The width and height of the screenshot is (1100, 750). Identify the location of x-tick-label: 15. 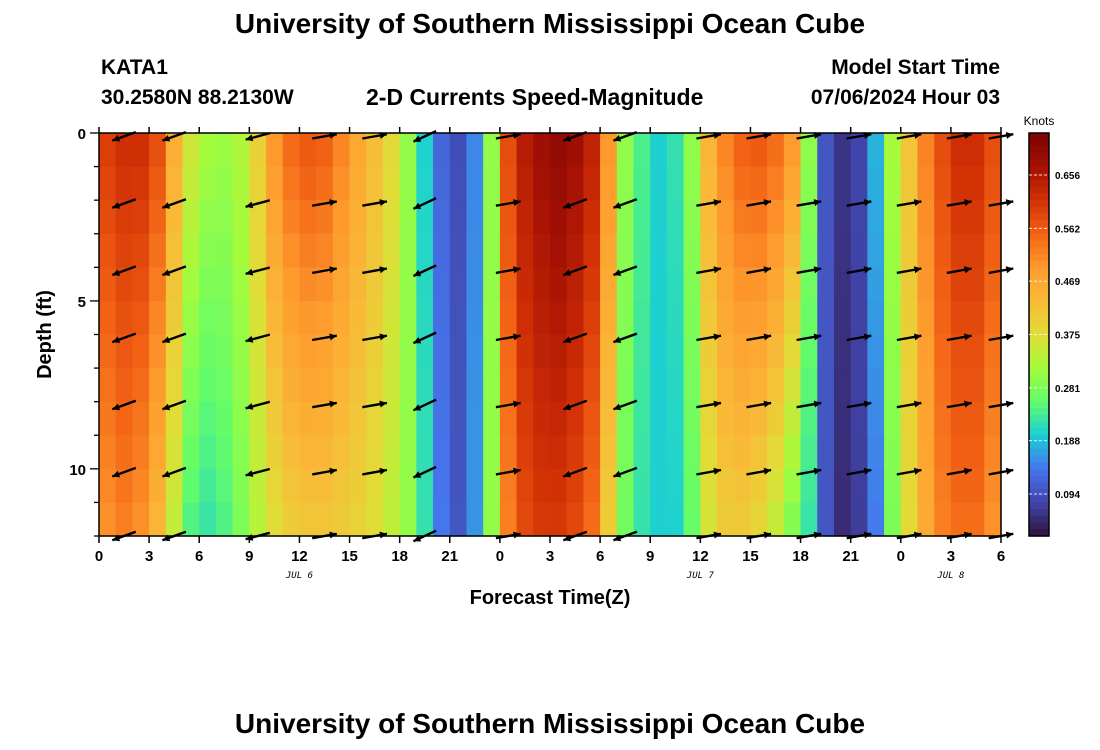
(750, 556).